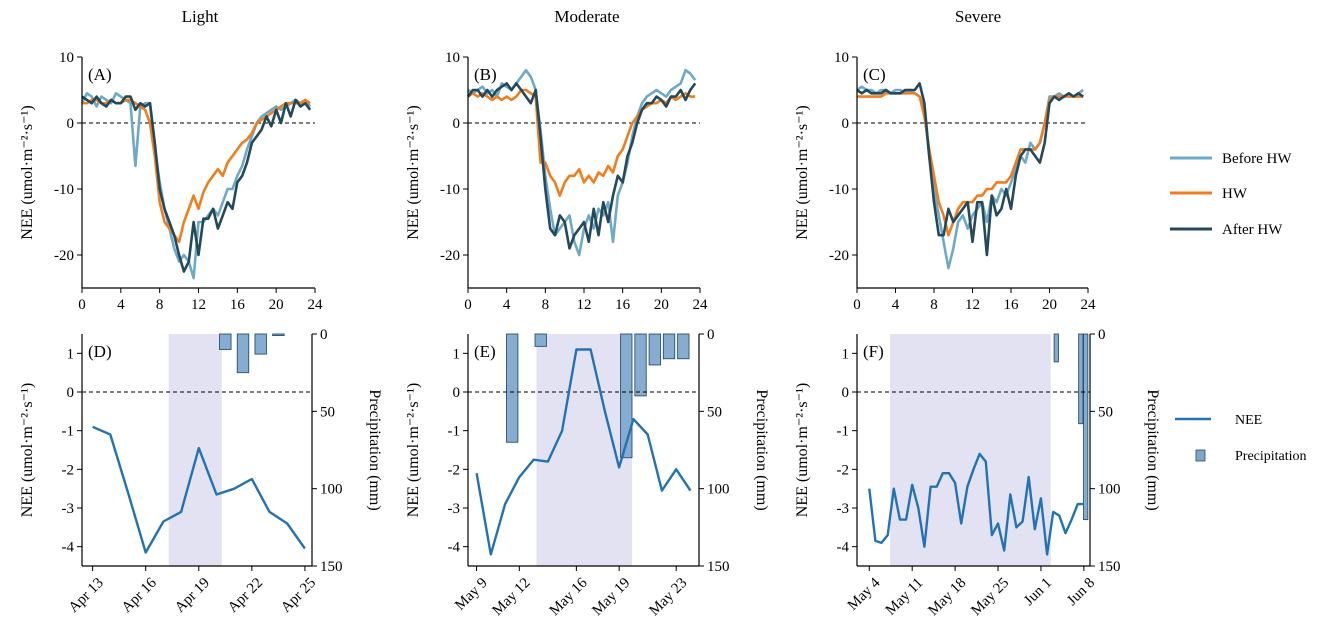 Image resolution: width=1325 pixels, height=634 pixels. Describe the element at coordinates (471, 594) in the screenshot. I see `x-tick-label: May 9` at that location.